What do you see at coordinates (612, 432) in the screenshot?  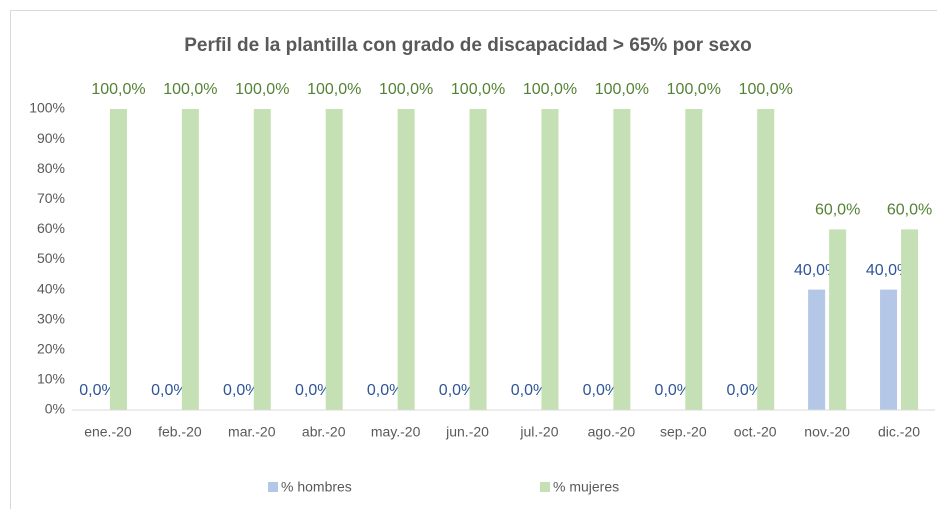 I see `x-tick-label: ago.-20` at bounding box center [612, 432].